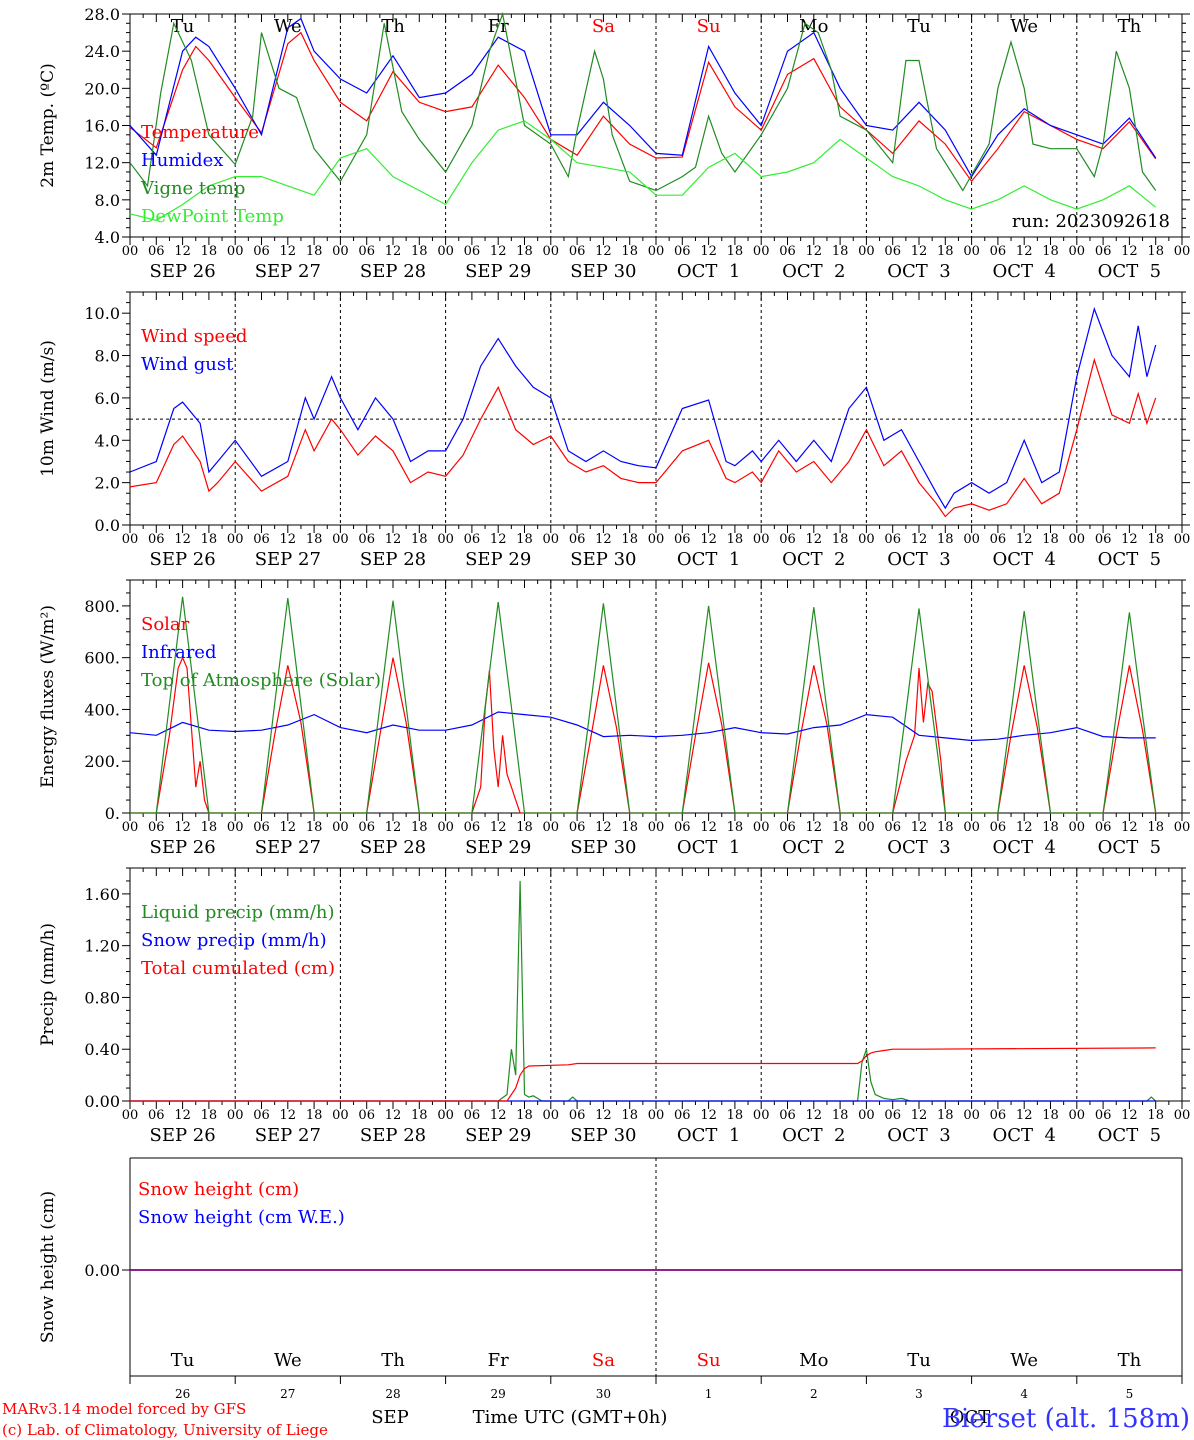 This screenshot has height=1440, width=1194. Describe the element at coordinates (238, 912) in the screenshot. I see `legend-entry: Liquid precip (mm/h)` at that location.